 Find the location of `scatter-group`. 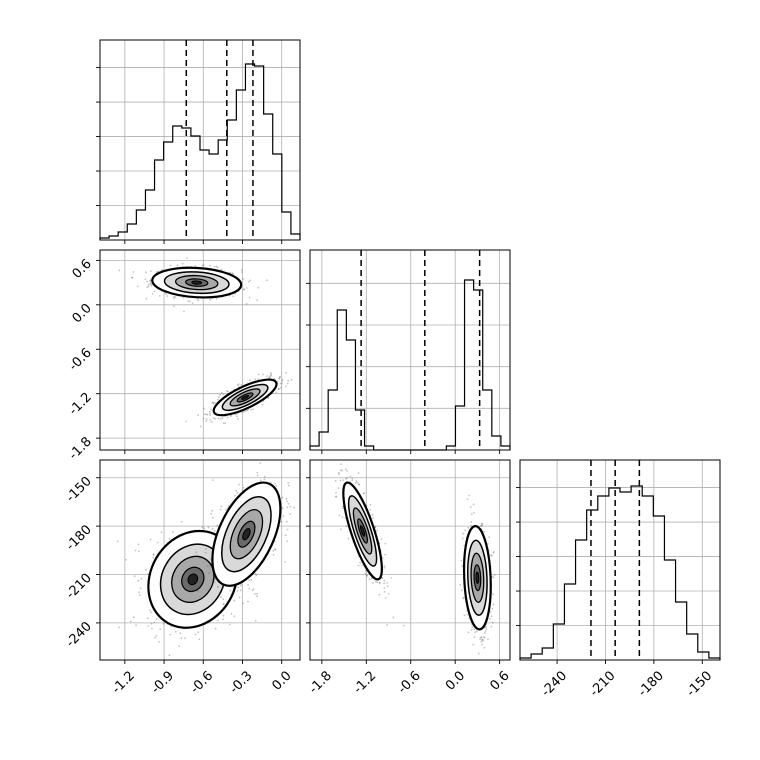

scatter-group is located at coordinates (415, 559).